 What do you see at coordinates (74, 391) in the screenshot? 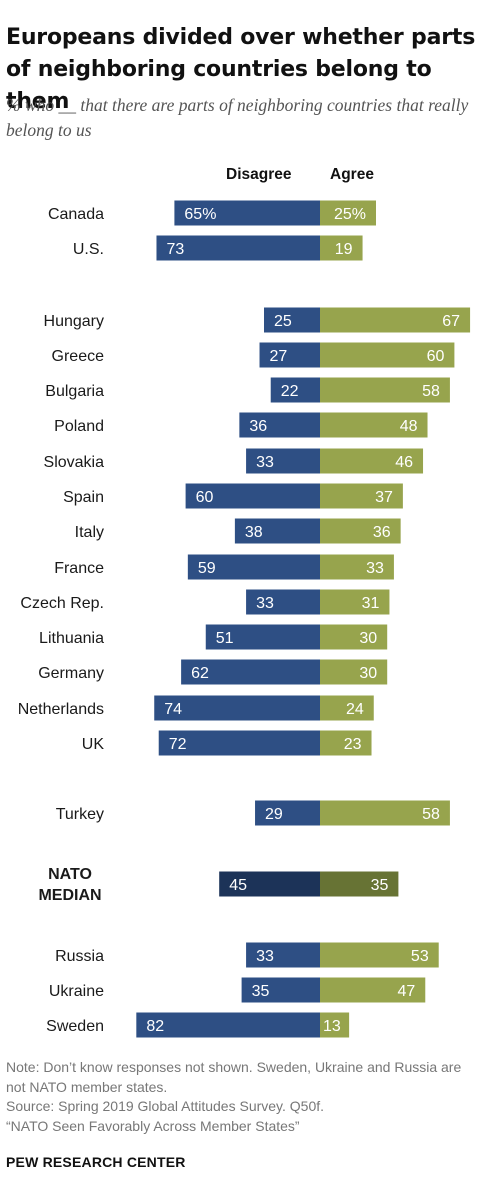
I see `category-label-bulgaria: Bulgaria` at bounding box center [74, 391].